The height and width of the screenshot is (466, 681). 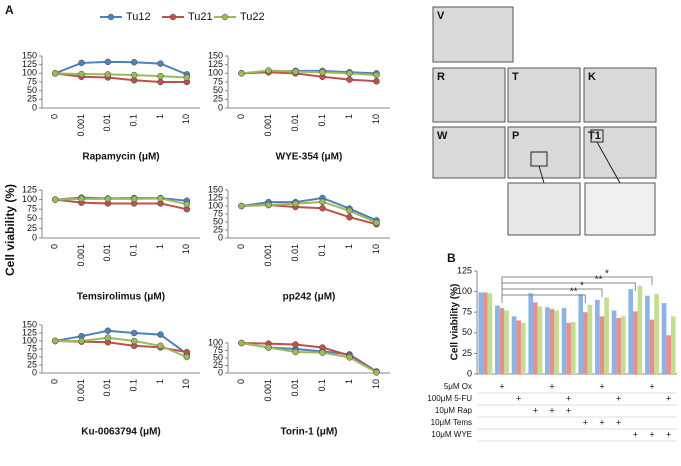 What do you see at coordinates (252, 17) in the screenshot?
I see `legend-label: Tu22` at bounding box center [252, 17].